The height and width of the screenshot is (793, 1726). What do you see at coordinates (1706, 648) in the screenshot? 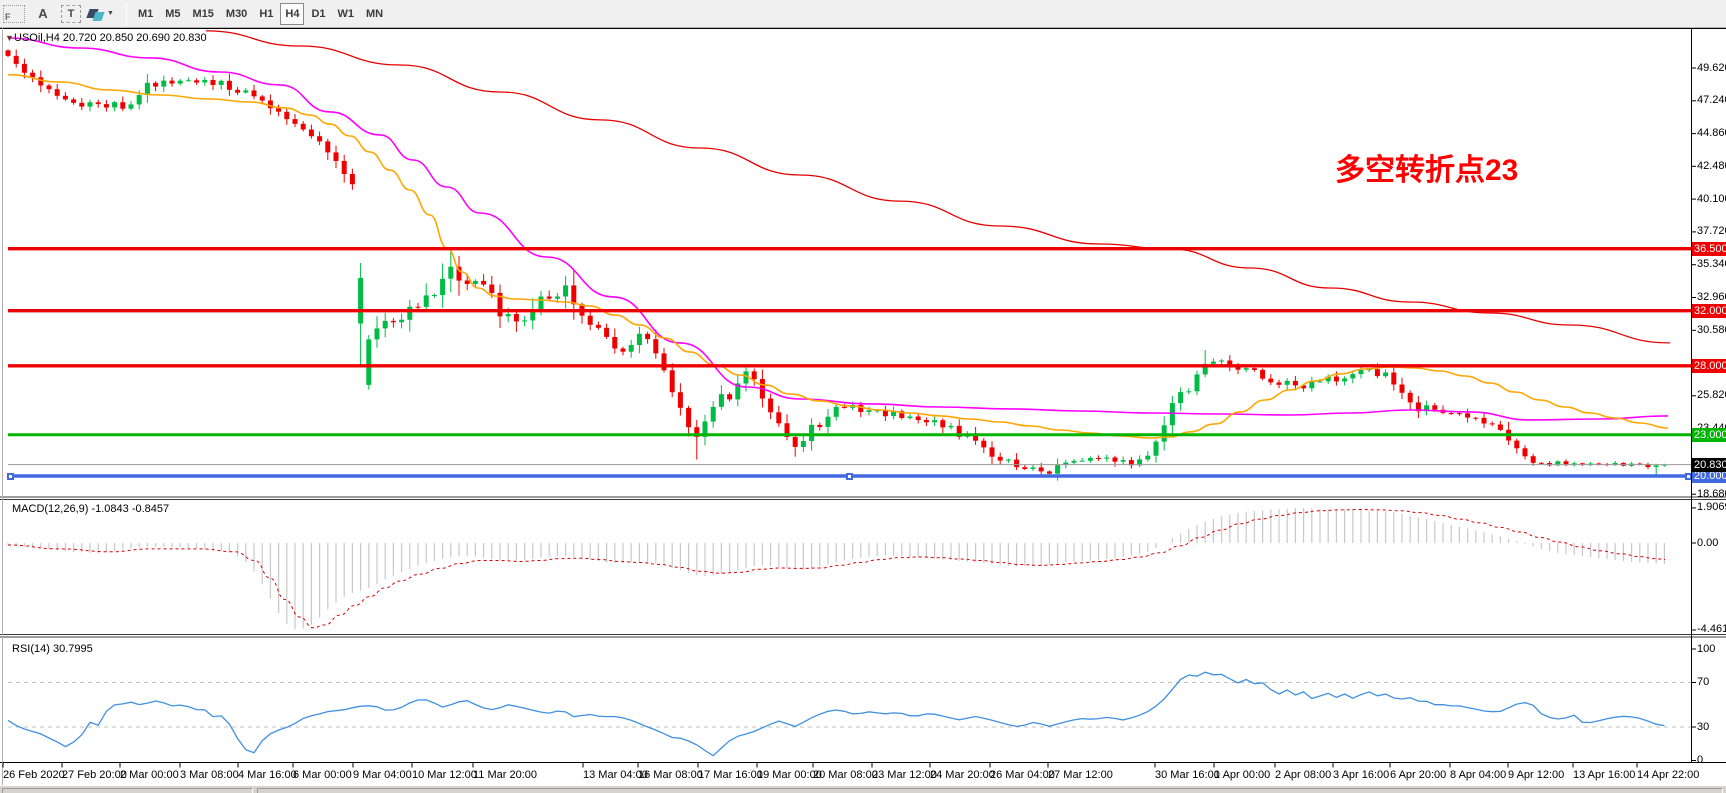
I see `rsi-axis-label: 100` at bounding box center [1706, 648].